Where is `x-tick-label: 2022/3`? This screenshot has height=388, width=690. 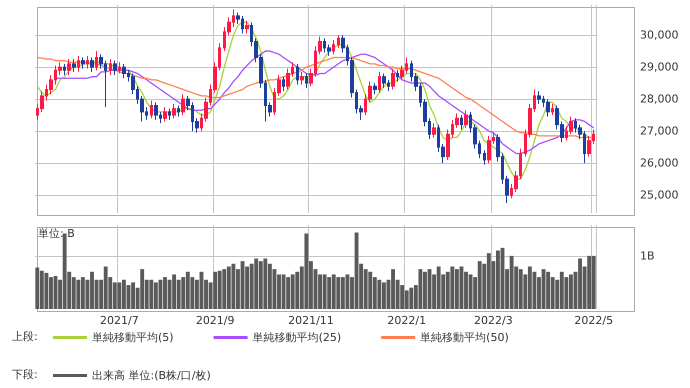 x-tick-label: 2022/3 is located at coordinates (493, 320).